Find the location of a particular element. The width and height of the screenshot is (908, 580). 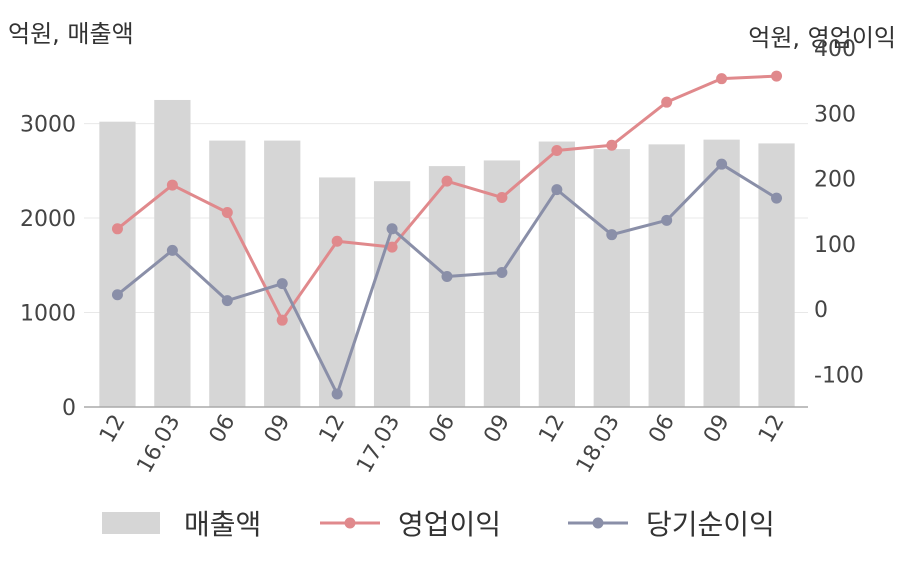

right-axis-tick-label: 200 is located at coordinates (835, 180).